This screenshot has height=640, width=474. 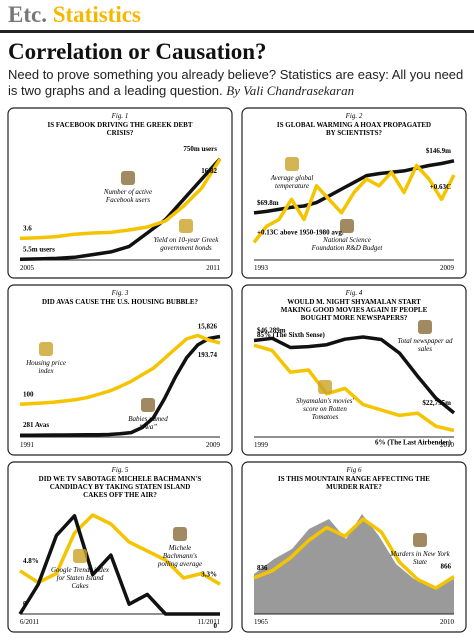 I want to click on series-name-box: Yield on 10-year Greek government bonds, so click(x=186, y=244).